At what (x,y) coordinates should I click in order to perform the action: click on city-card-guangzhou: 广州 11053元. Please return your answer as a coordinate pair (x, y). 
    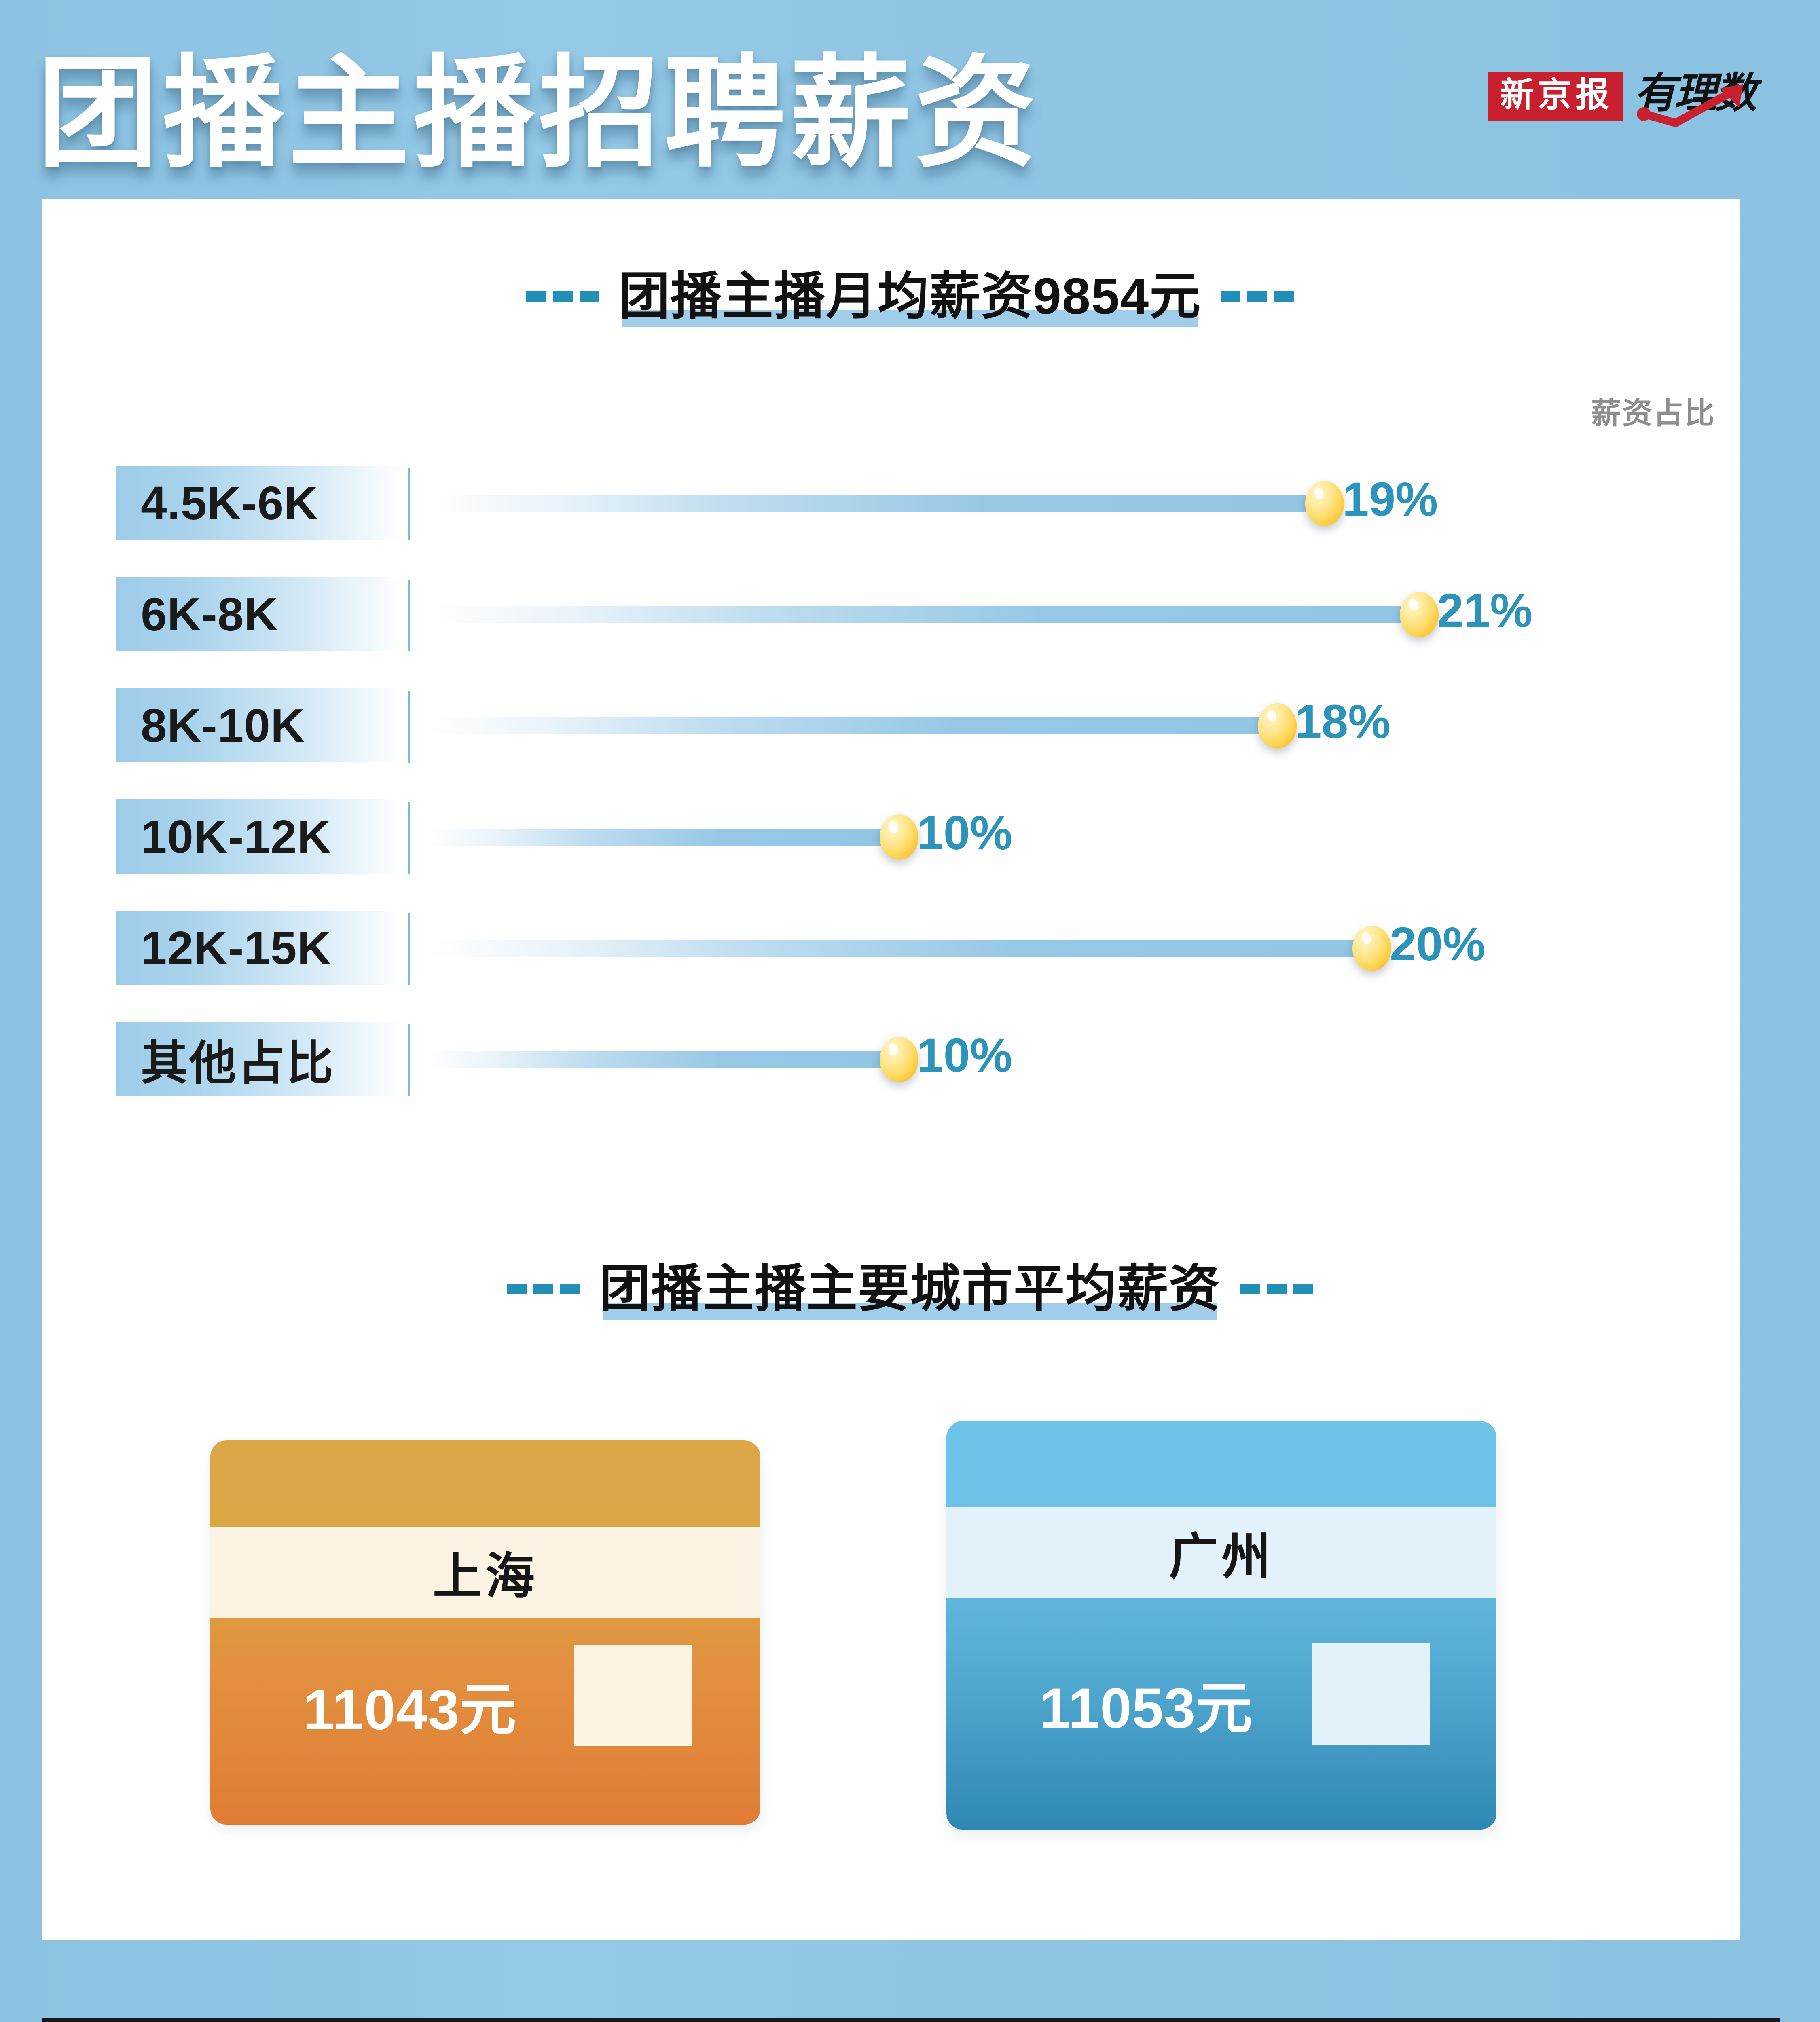
    Looking at the image, I should click on (1221, 1625).